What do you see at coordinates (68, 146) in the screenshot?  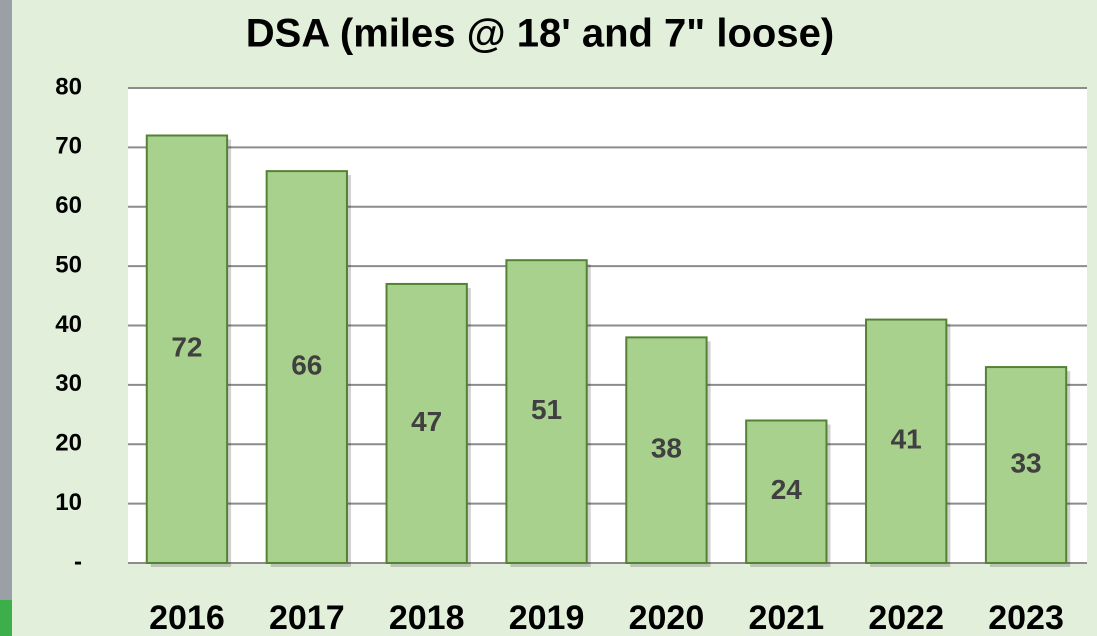 I see `y-tick-label: 70` at bounding box center [68, 146].